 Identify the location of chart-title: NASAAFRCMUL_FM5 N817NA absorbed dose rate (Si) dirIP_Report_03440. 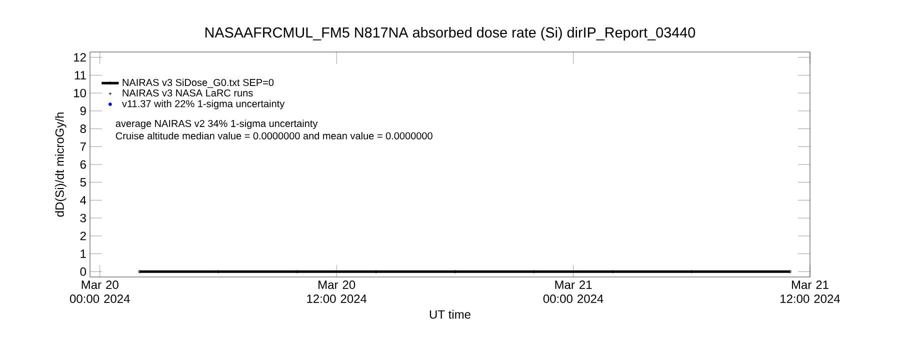
(450, 33).